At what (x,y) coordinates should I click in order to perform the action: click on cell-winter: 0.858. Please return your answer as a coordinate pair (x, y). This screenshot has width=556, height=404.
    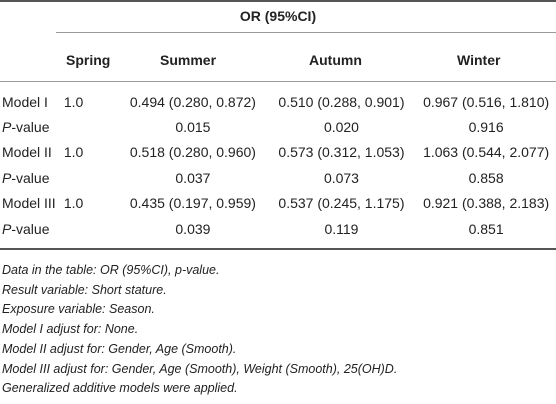
    Looking at the image, I should click on (486, 177).